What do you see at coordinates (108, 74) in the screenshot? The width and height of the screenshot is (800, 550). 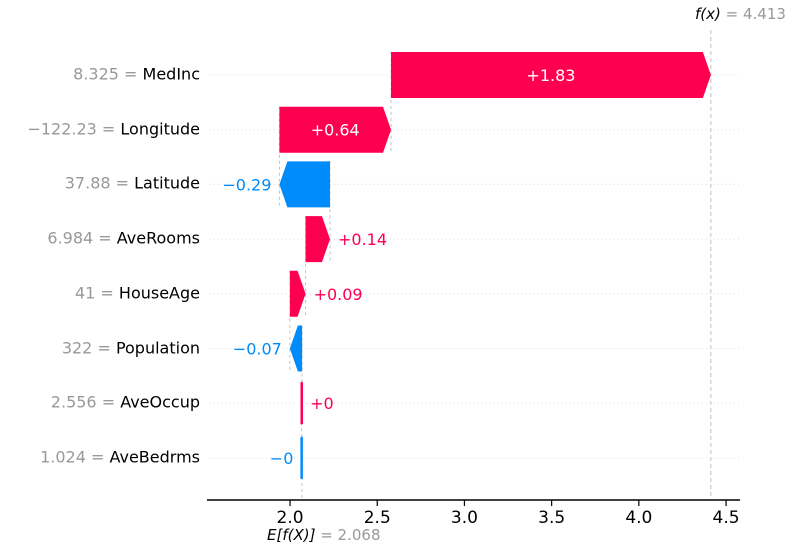 I see `feature-value: 8.325 =` at bounding box center [108, 74].